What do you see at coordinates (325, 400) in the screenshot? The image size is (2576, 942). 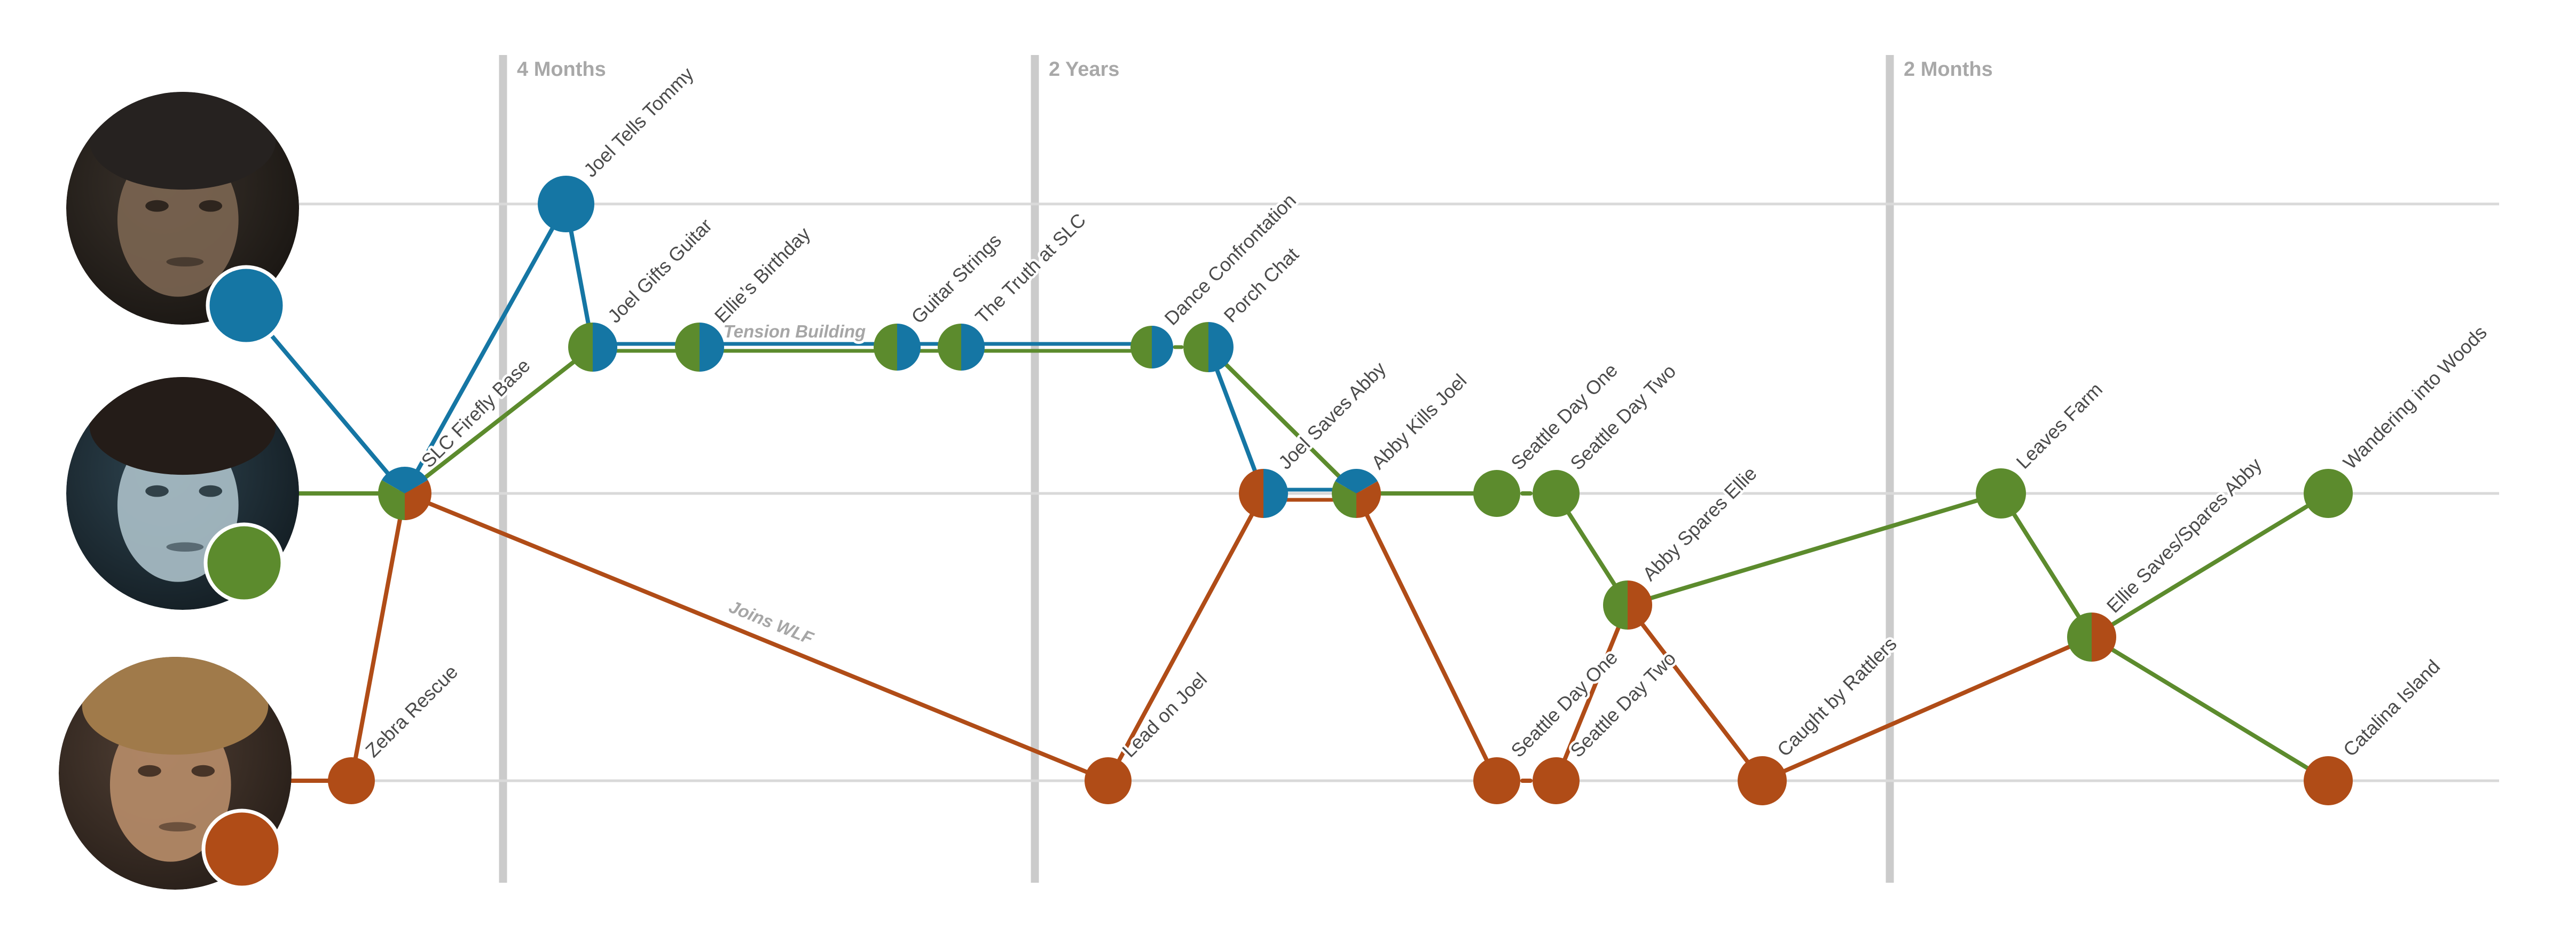 I see `story-edge-joel-avatar-to-slc` at bounding box center [325, 400].